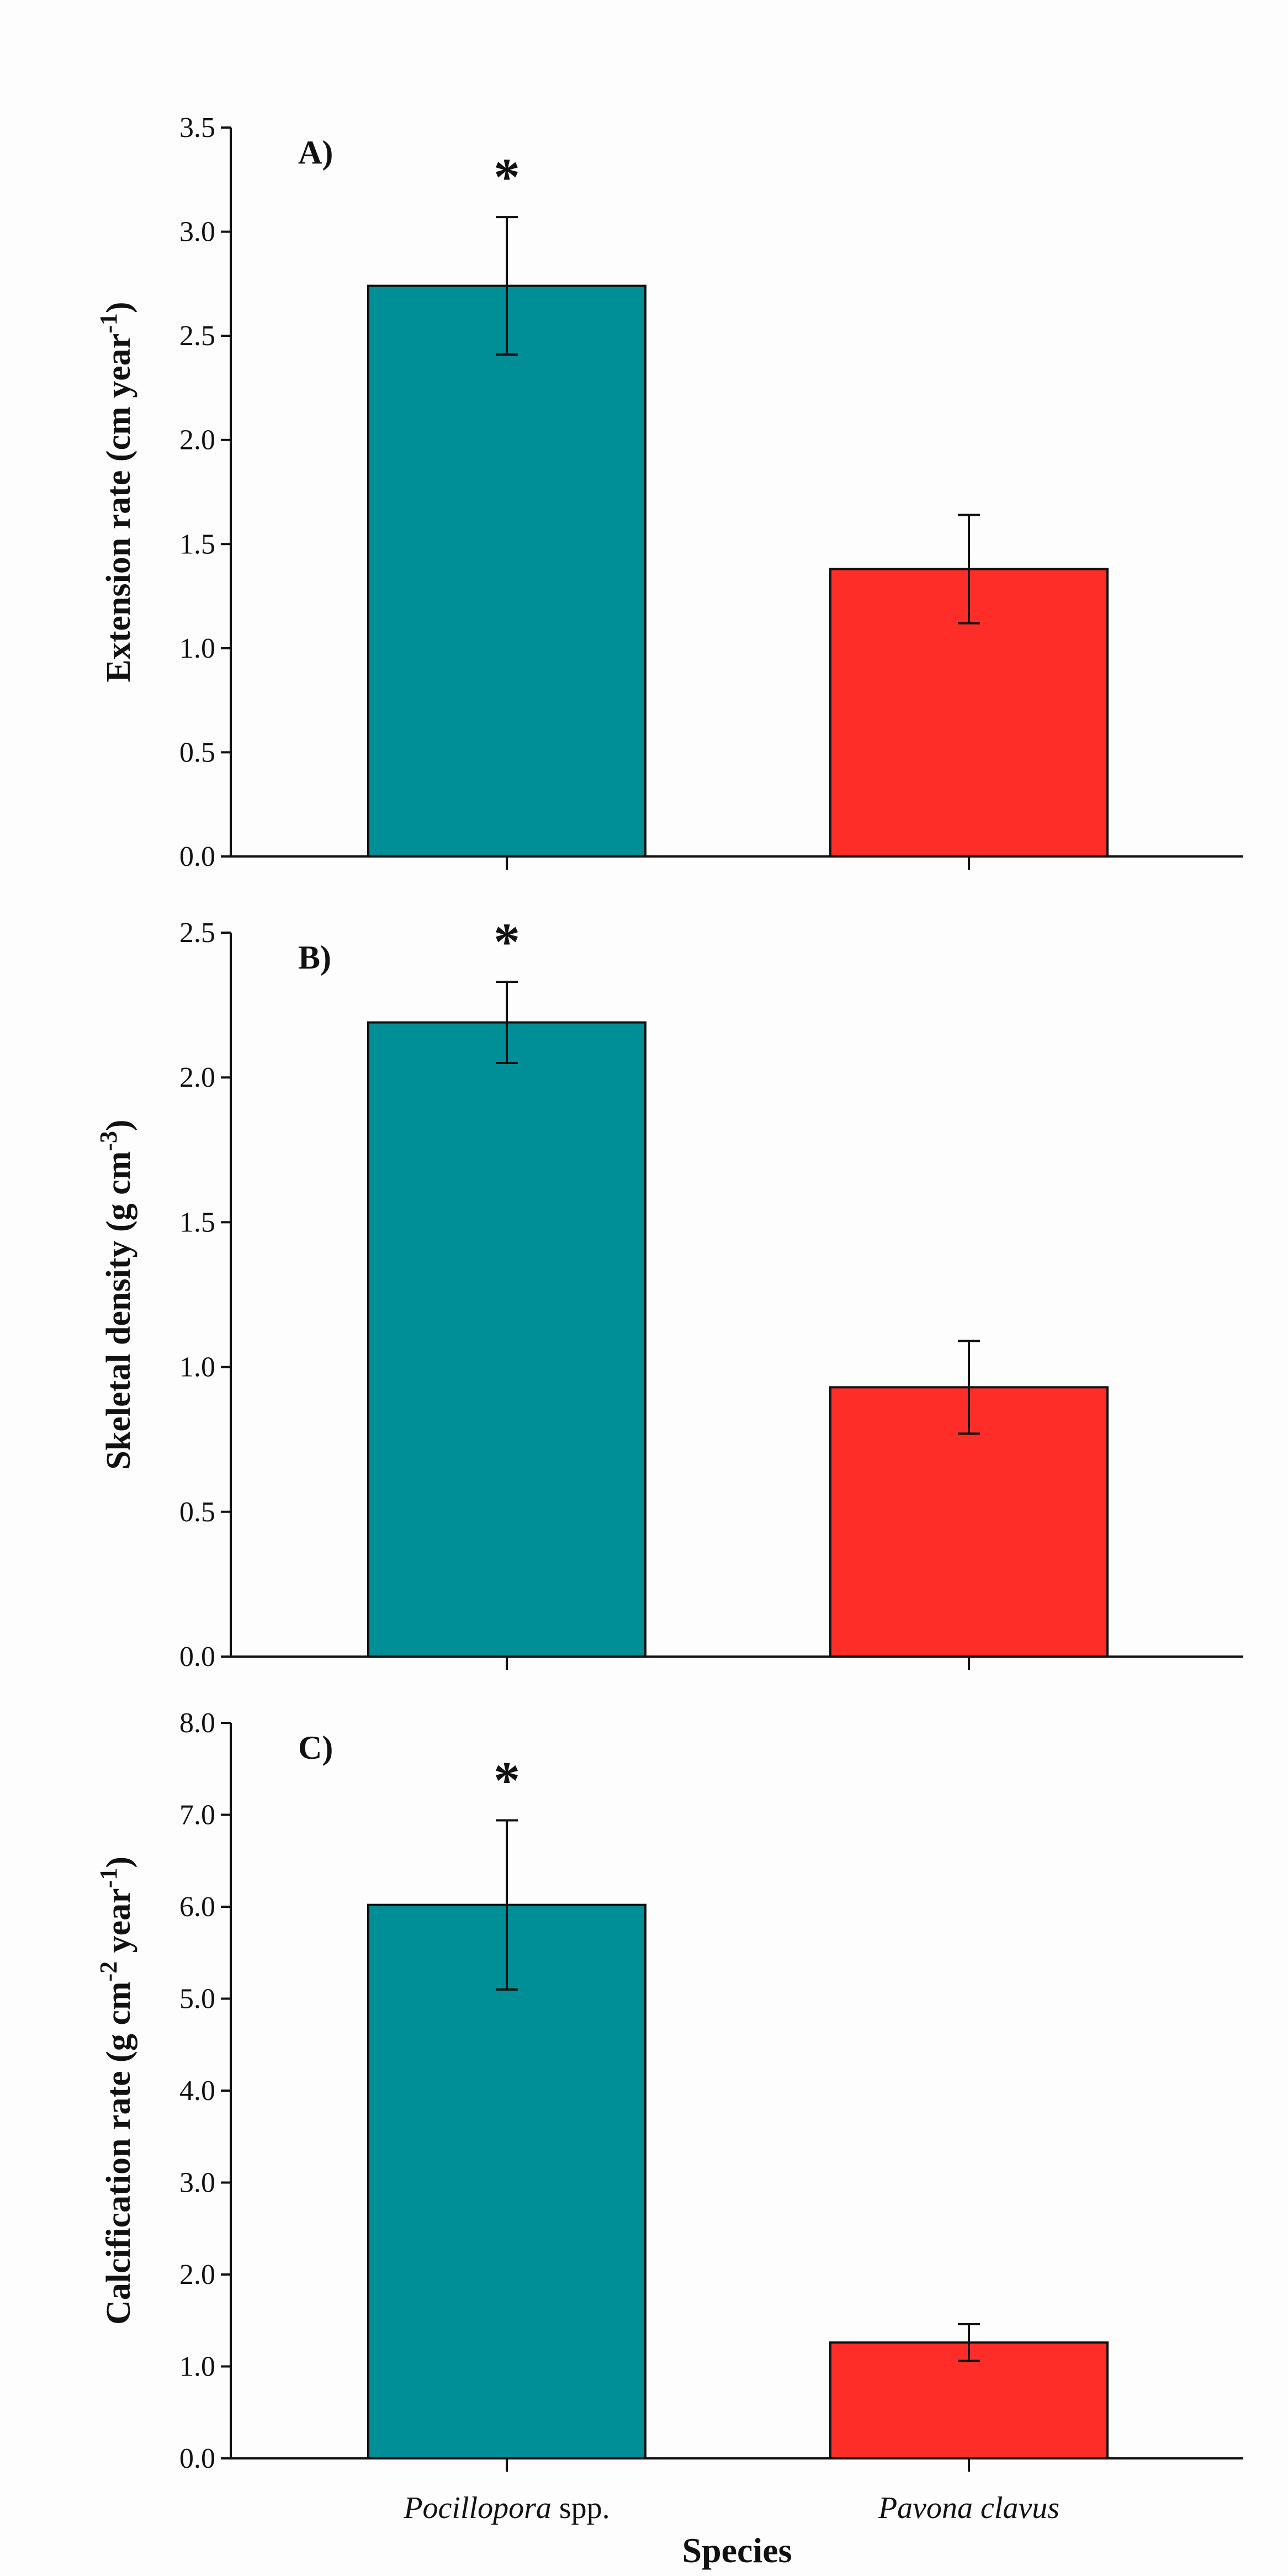  I want to click on x-tick-label: Pavona clavus, so click(968, 2508).